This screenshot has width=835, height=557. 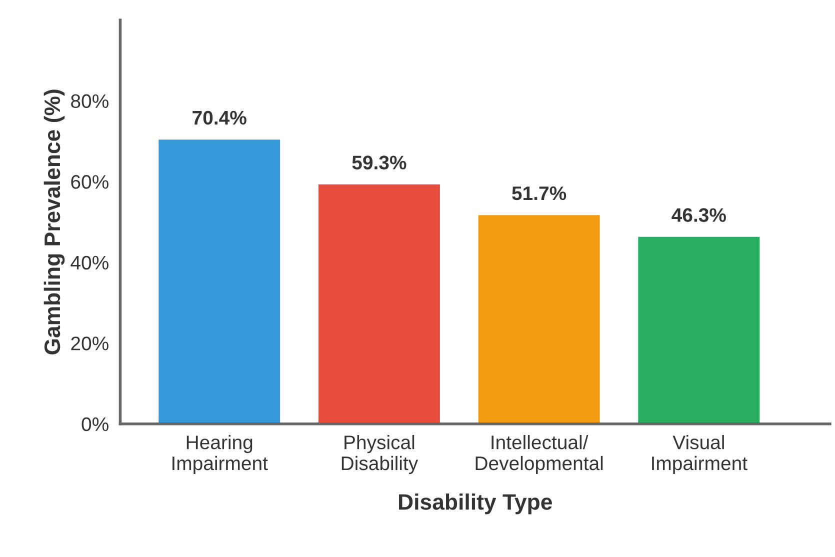 What do you see at coordinates (539, 454) in the screenshot?
I see `x-tick-label: Intellectual/ Developmental` at bounding box center [539, 454].